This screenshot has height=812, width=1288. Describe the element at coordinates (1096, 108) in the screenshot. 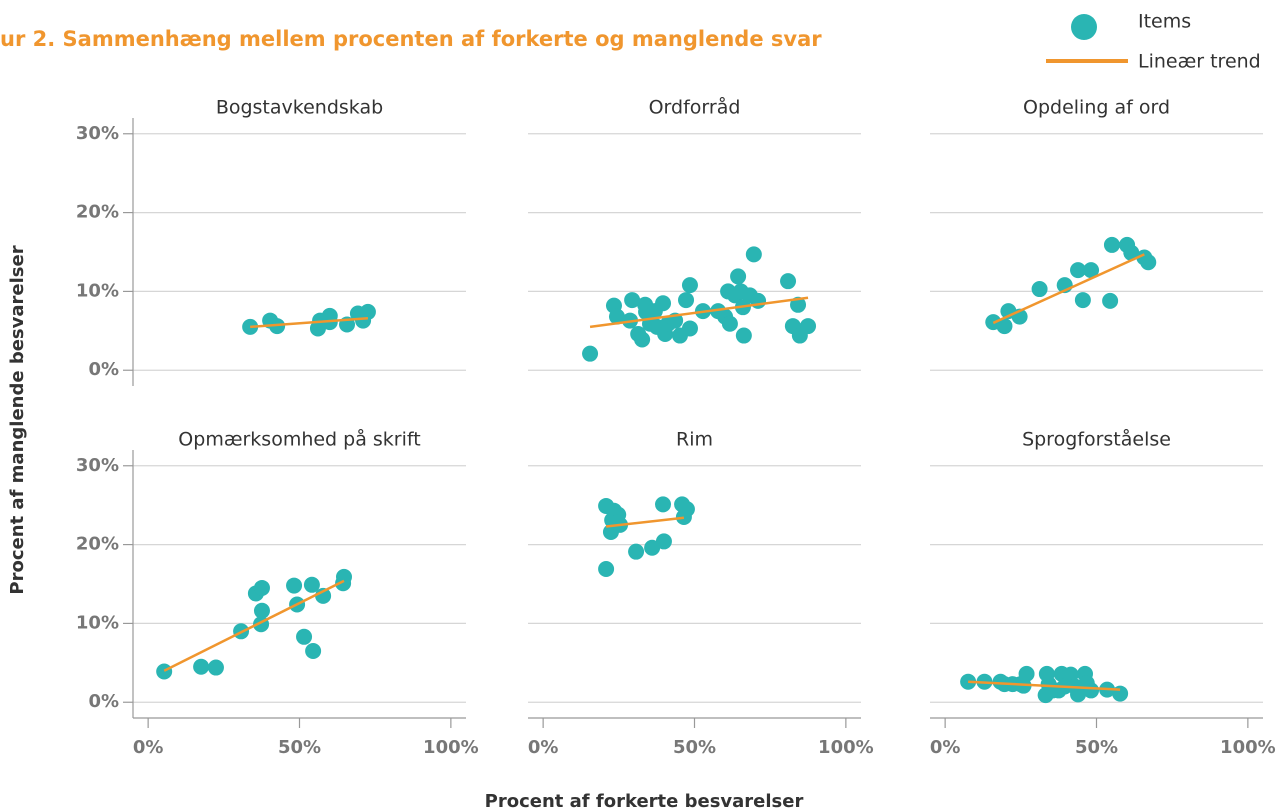

I see `facet-title: Opdeling af ord` at that location.